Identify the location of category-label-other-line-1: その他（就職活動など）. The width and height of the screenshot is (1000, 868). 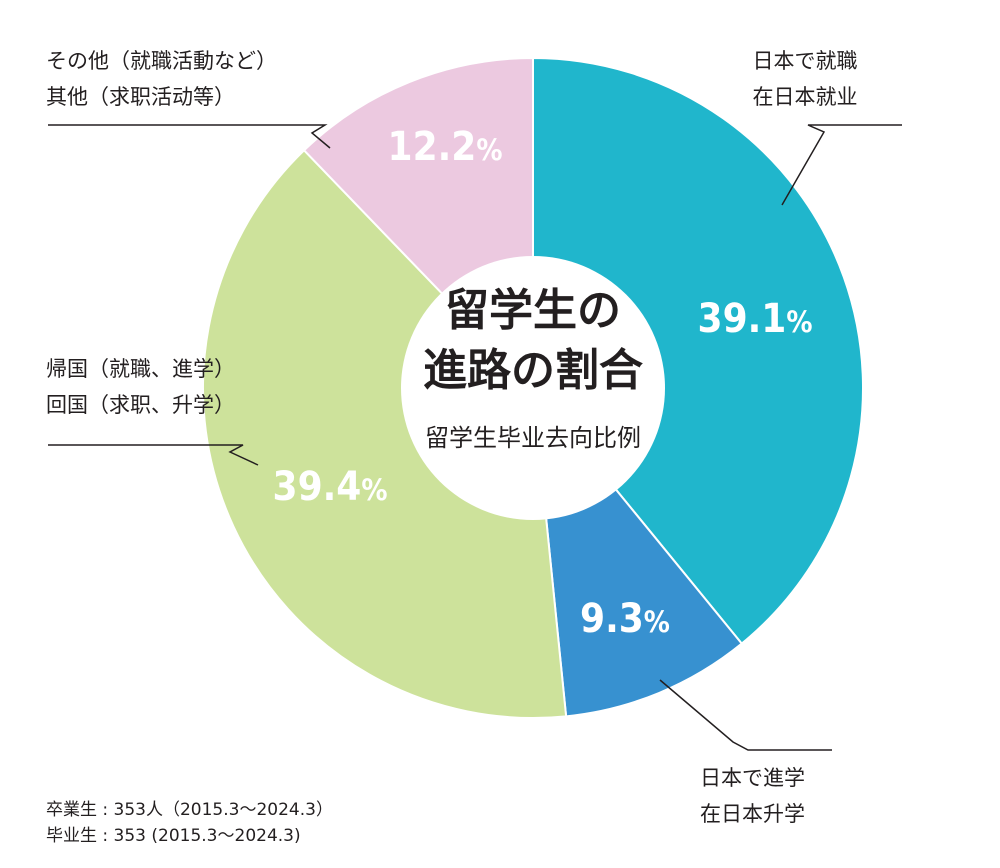
(161, 61).